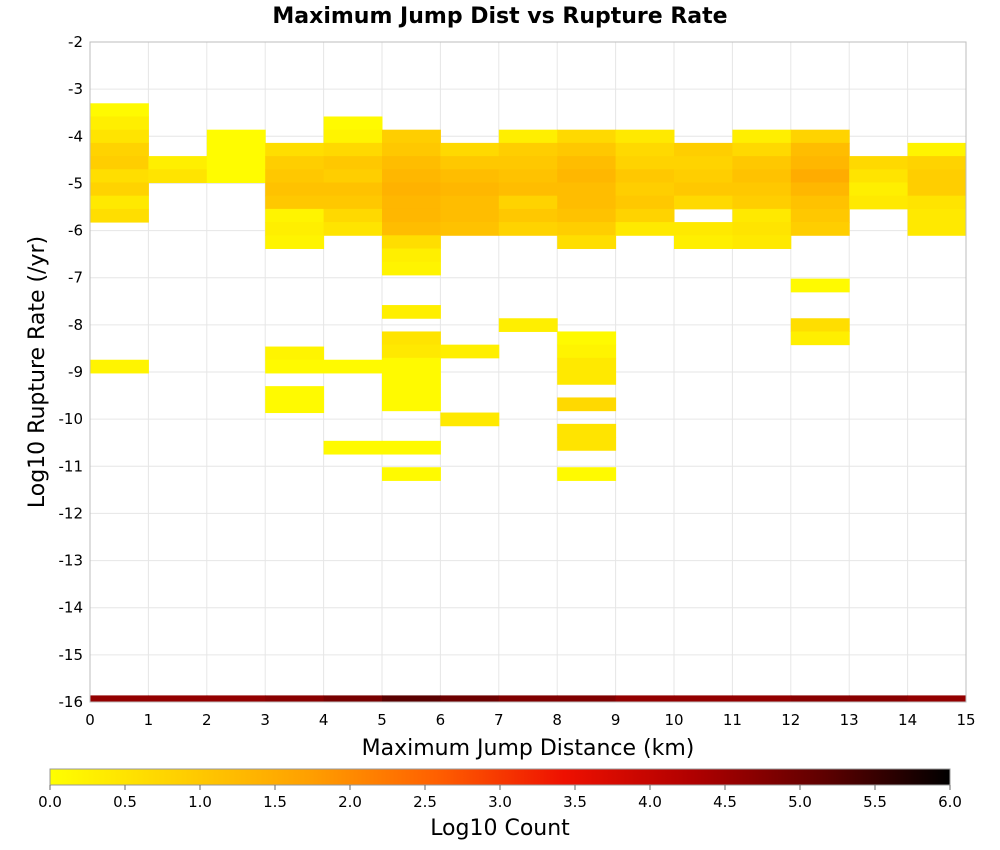  Describe the element at coordinates (71, 419) in the screenshot. I see `y-tick-label: -10` at that location.